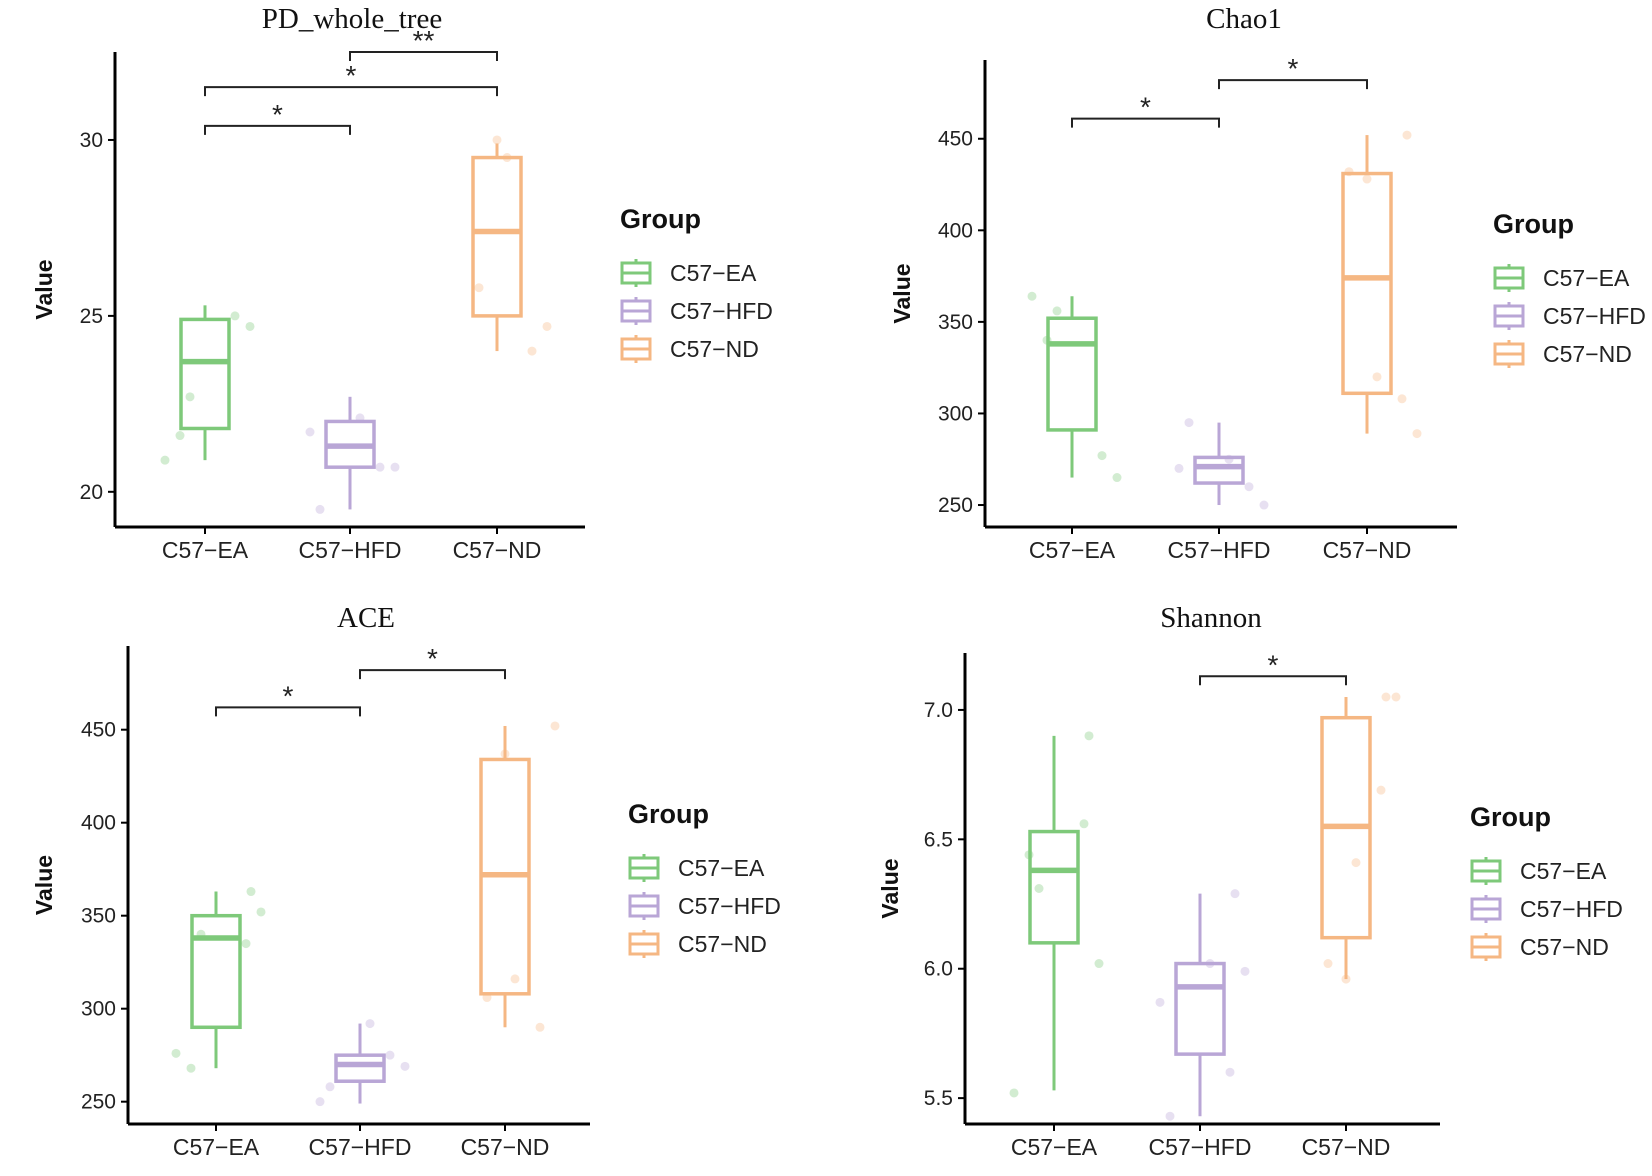 The width and height of the screenshot is (1652, 1176). Describe the element at coordinates (1244, 19) in the screenshot. I see `chart-title: Chao1` at that location.